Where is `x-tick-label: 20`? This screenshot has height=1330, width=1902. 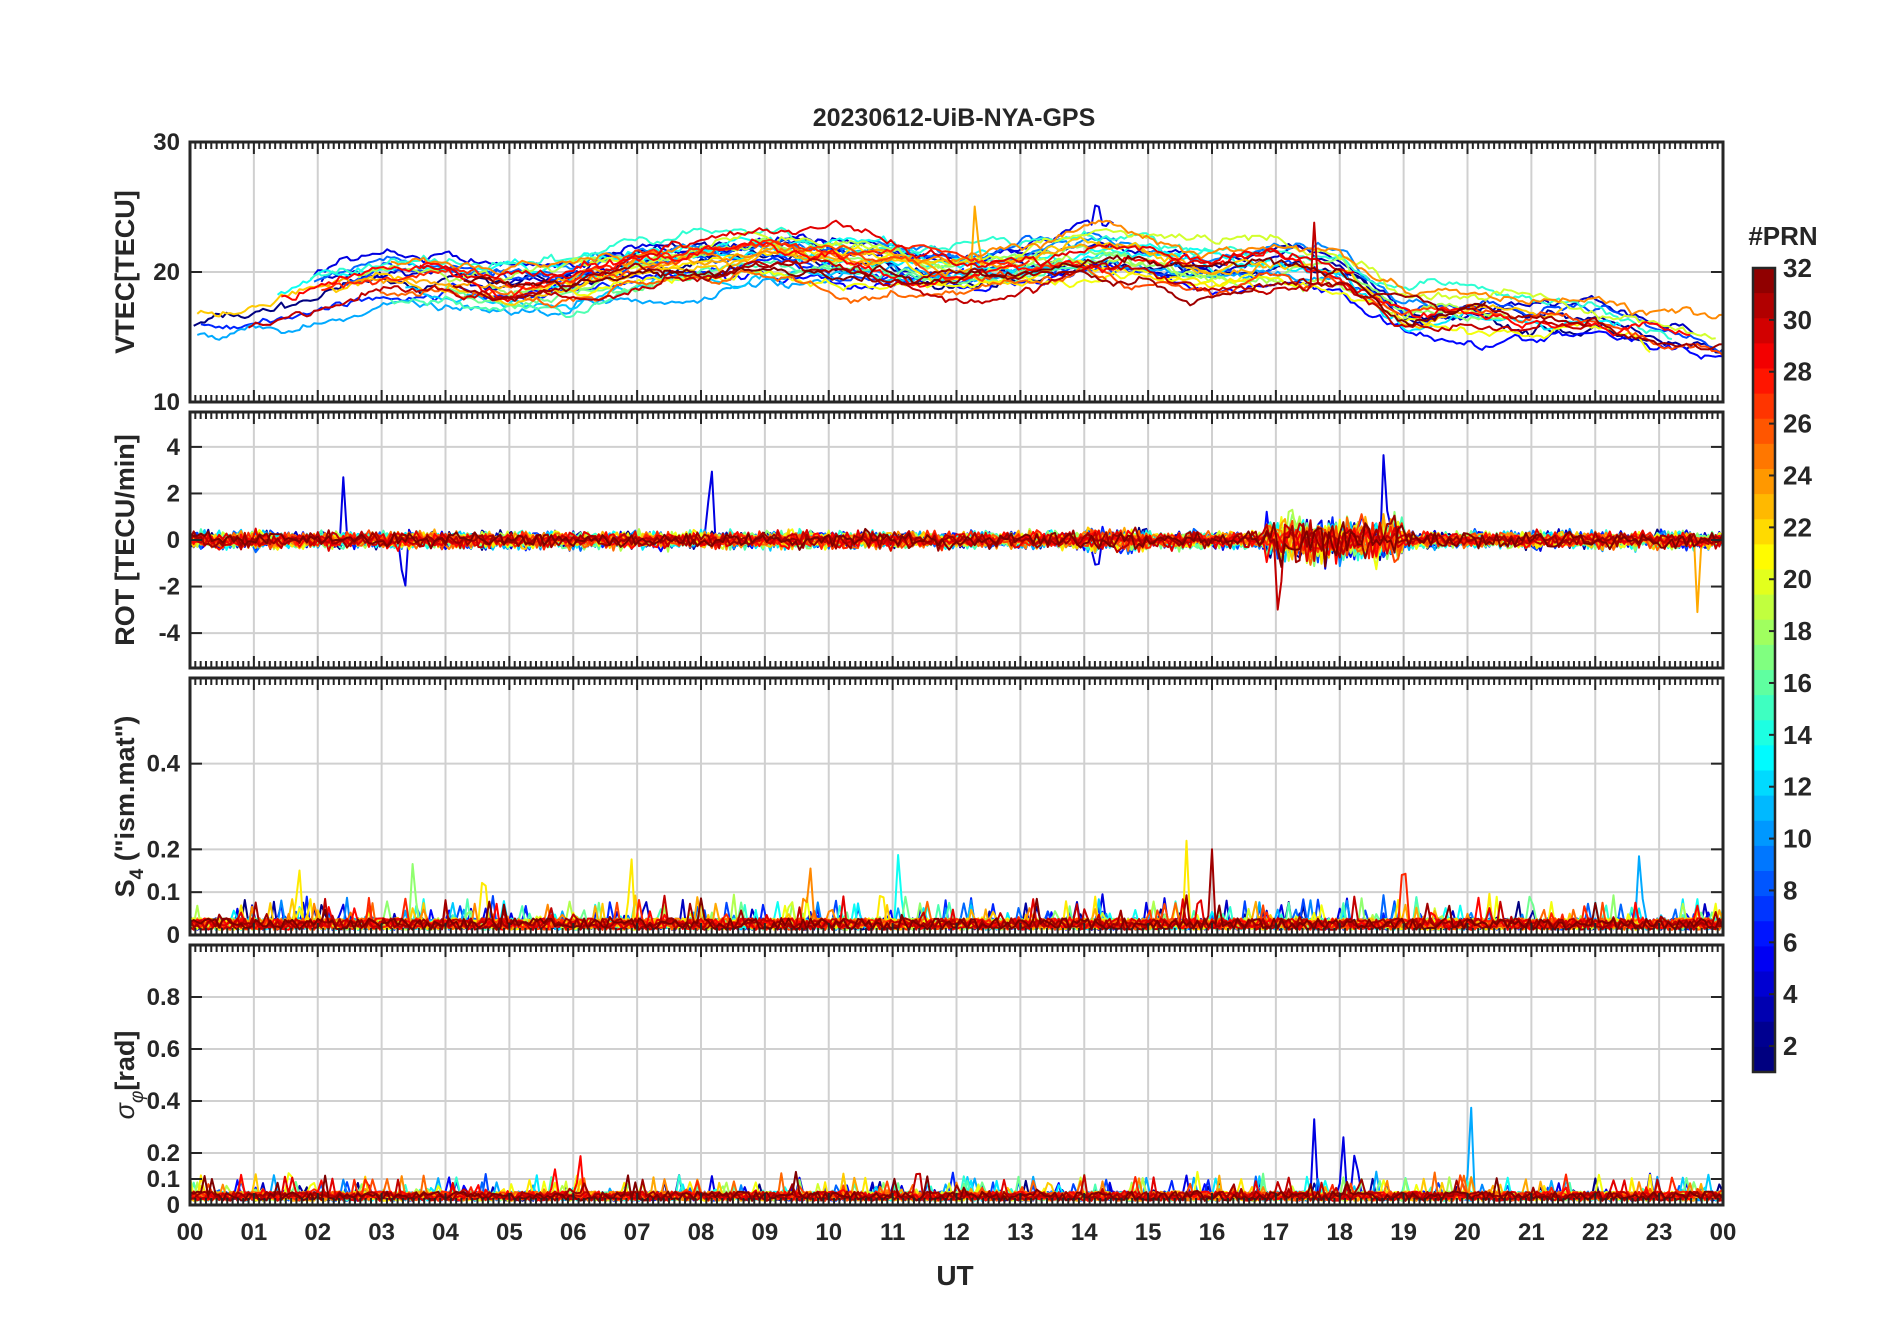 x-tick-label: 20 is located at coordinates (1467, 1232).